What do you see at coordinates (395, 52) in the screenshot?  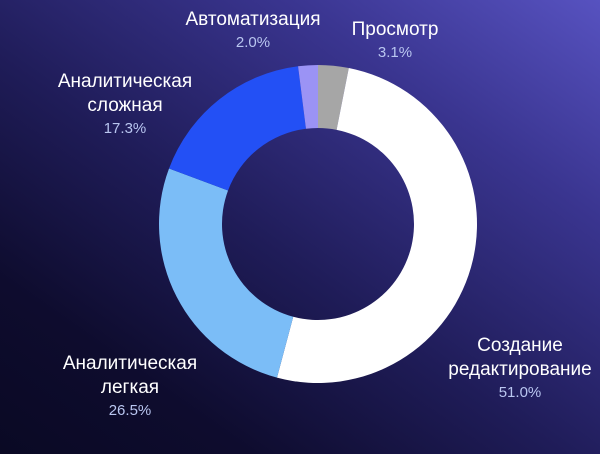 I see `slice-percent: 3.1%` at bounding box center [395, 52].